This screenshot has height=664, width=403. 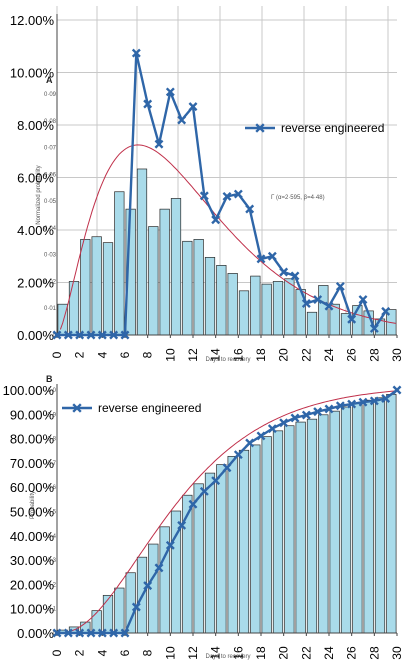 What do you see at coordinates (50, 309) in the screenshot?
I see `bg-ytick-0-1: 0·01` at bounding box center [50, 309].